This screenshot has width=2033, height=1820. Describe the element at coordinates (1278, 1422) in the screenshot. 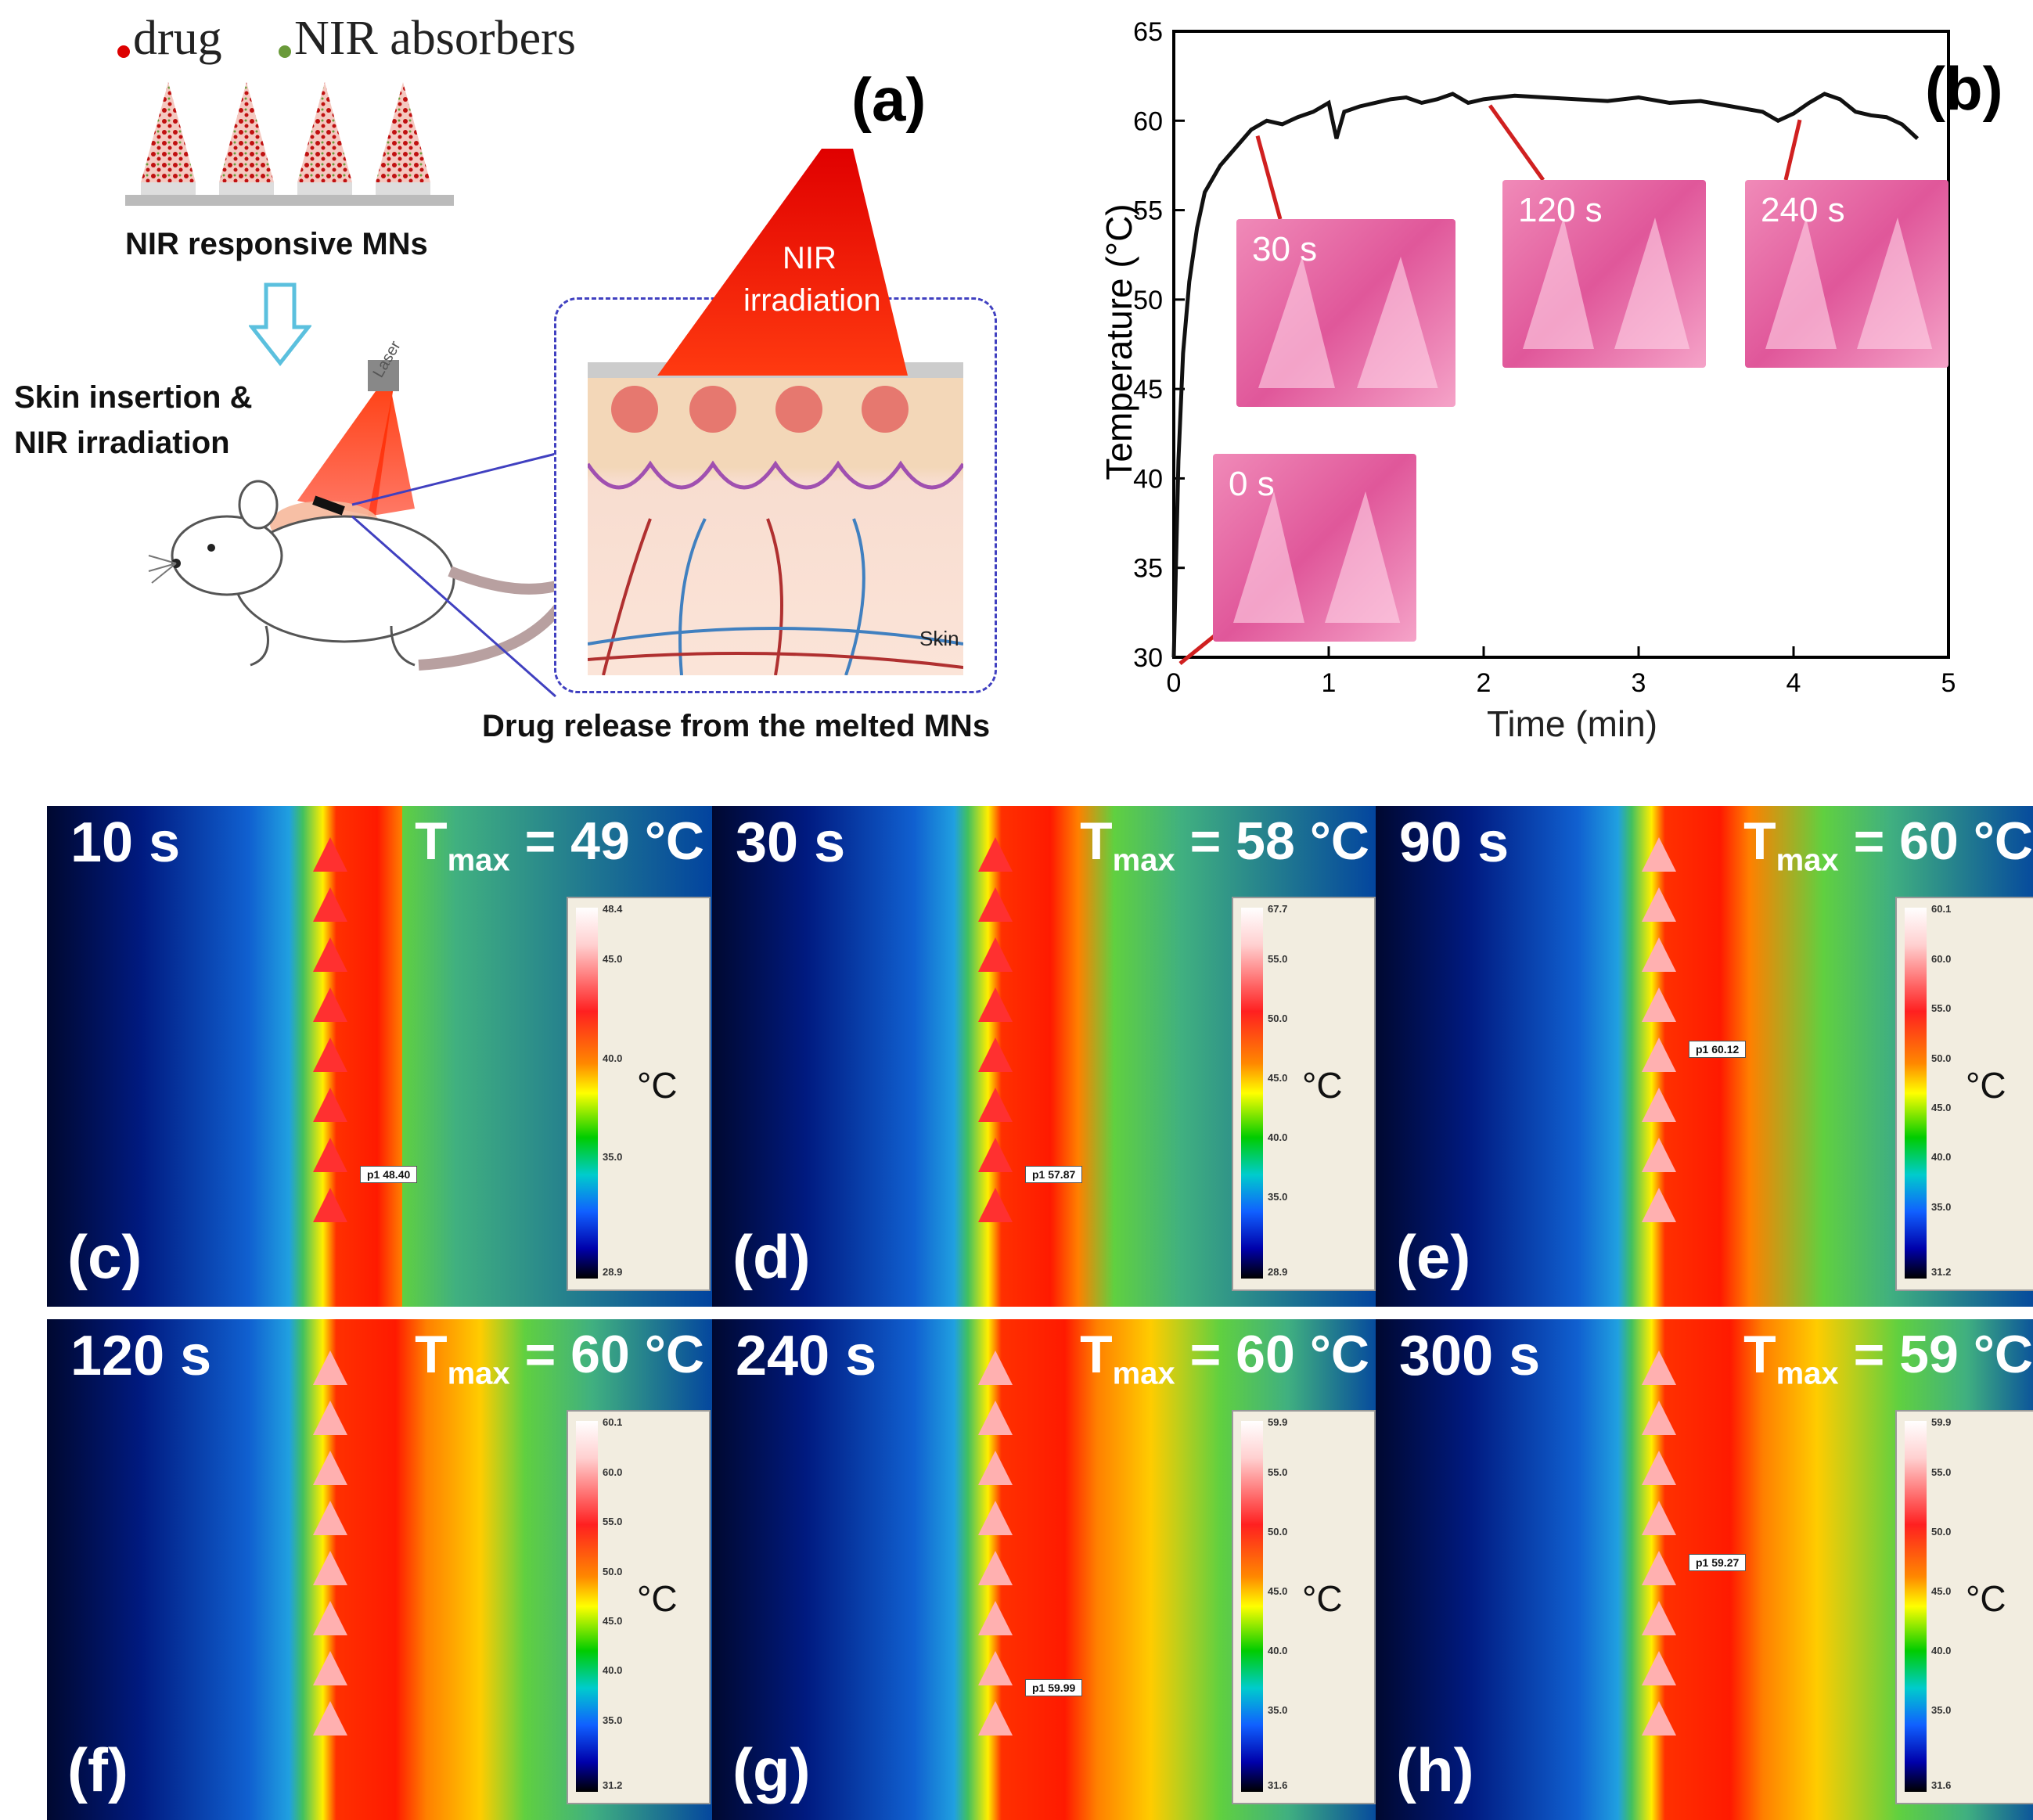

I see `scale-top-label: 59.9` at that location.